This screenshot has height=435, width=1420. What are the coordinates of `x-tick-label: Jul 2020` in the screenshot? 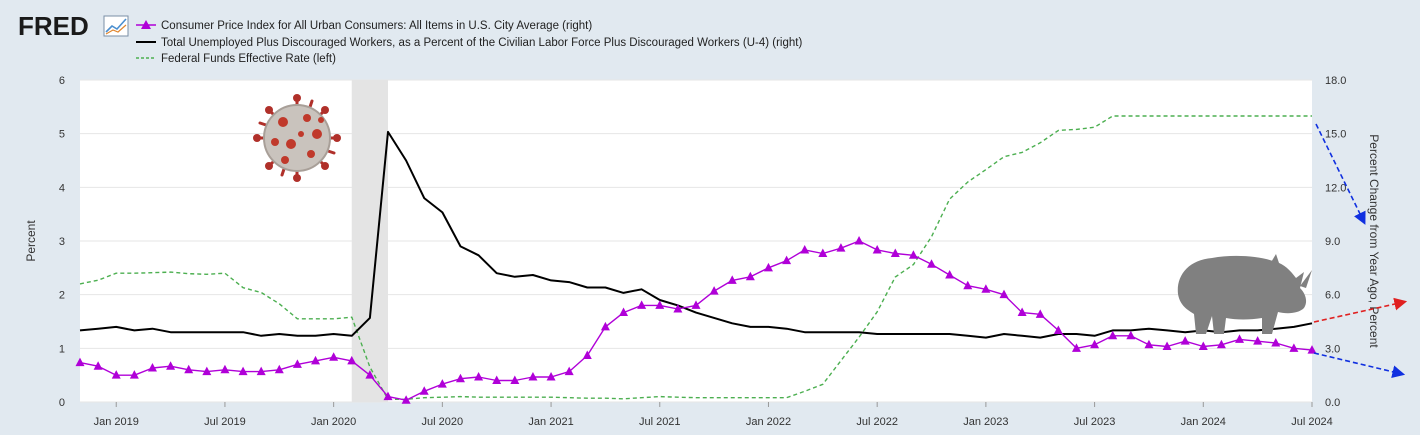 It's located at (443, 422).